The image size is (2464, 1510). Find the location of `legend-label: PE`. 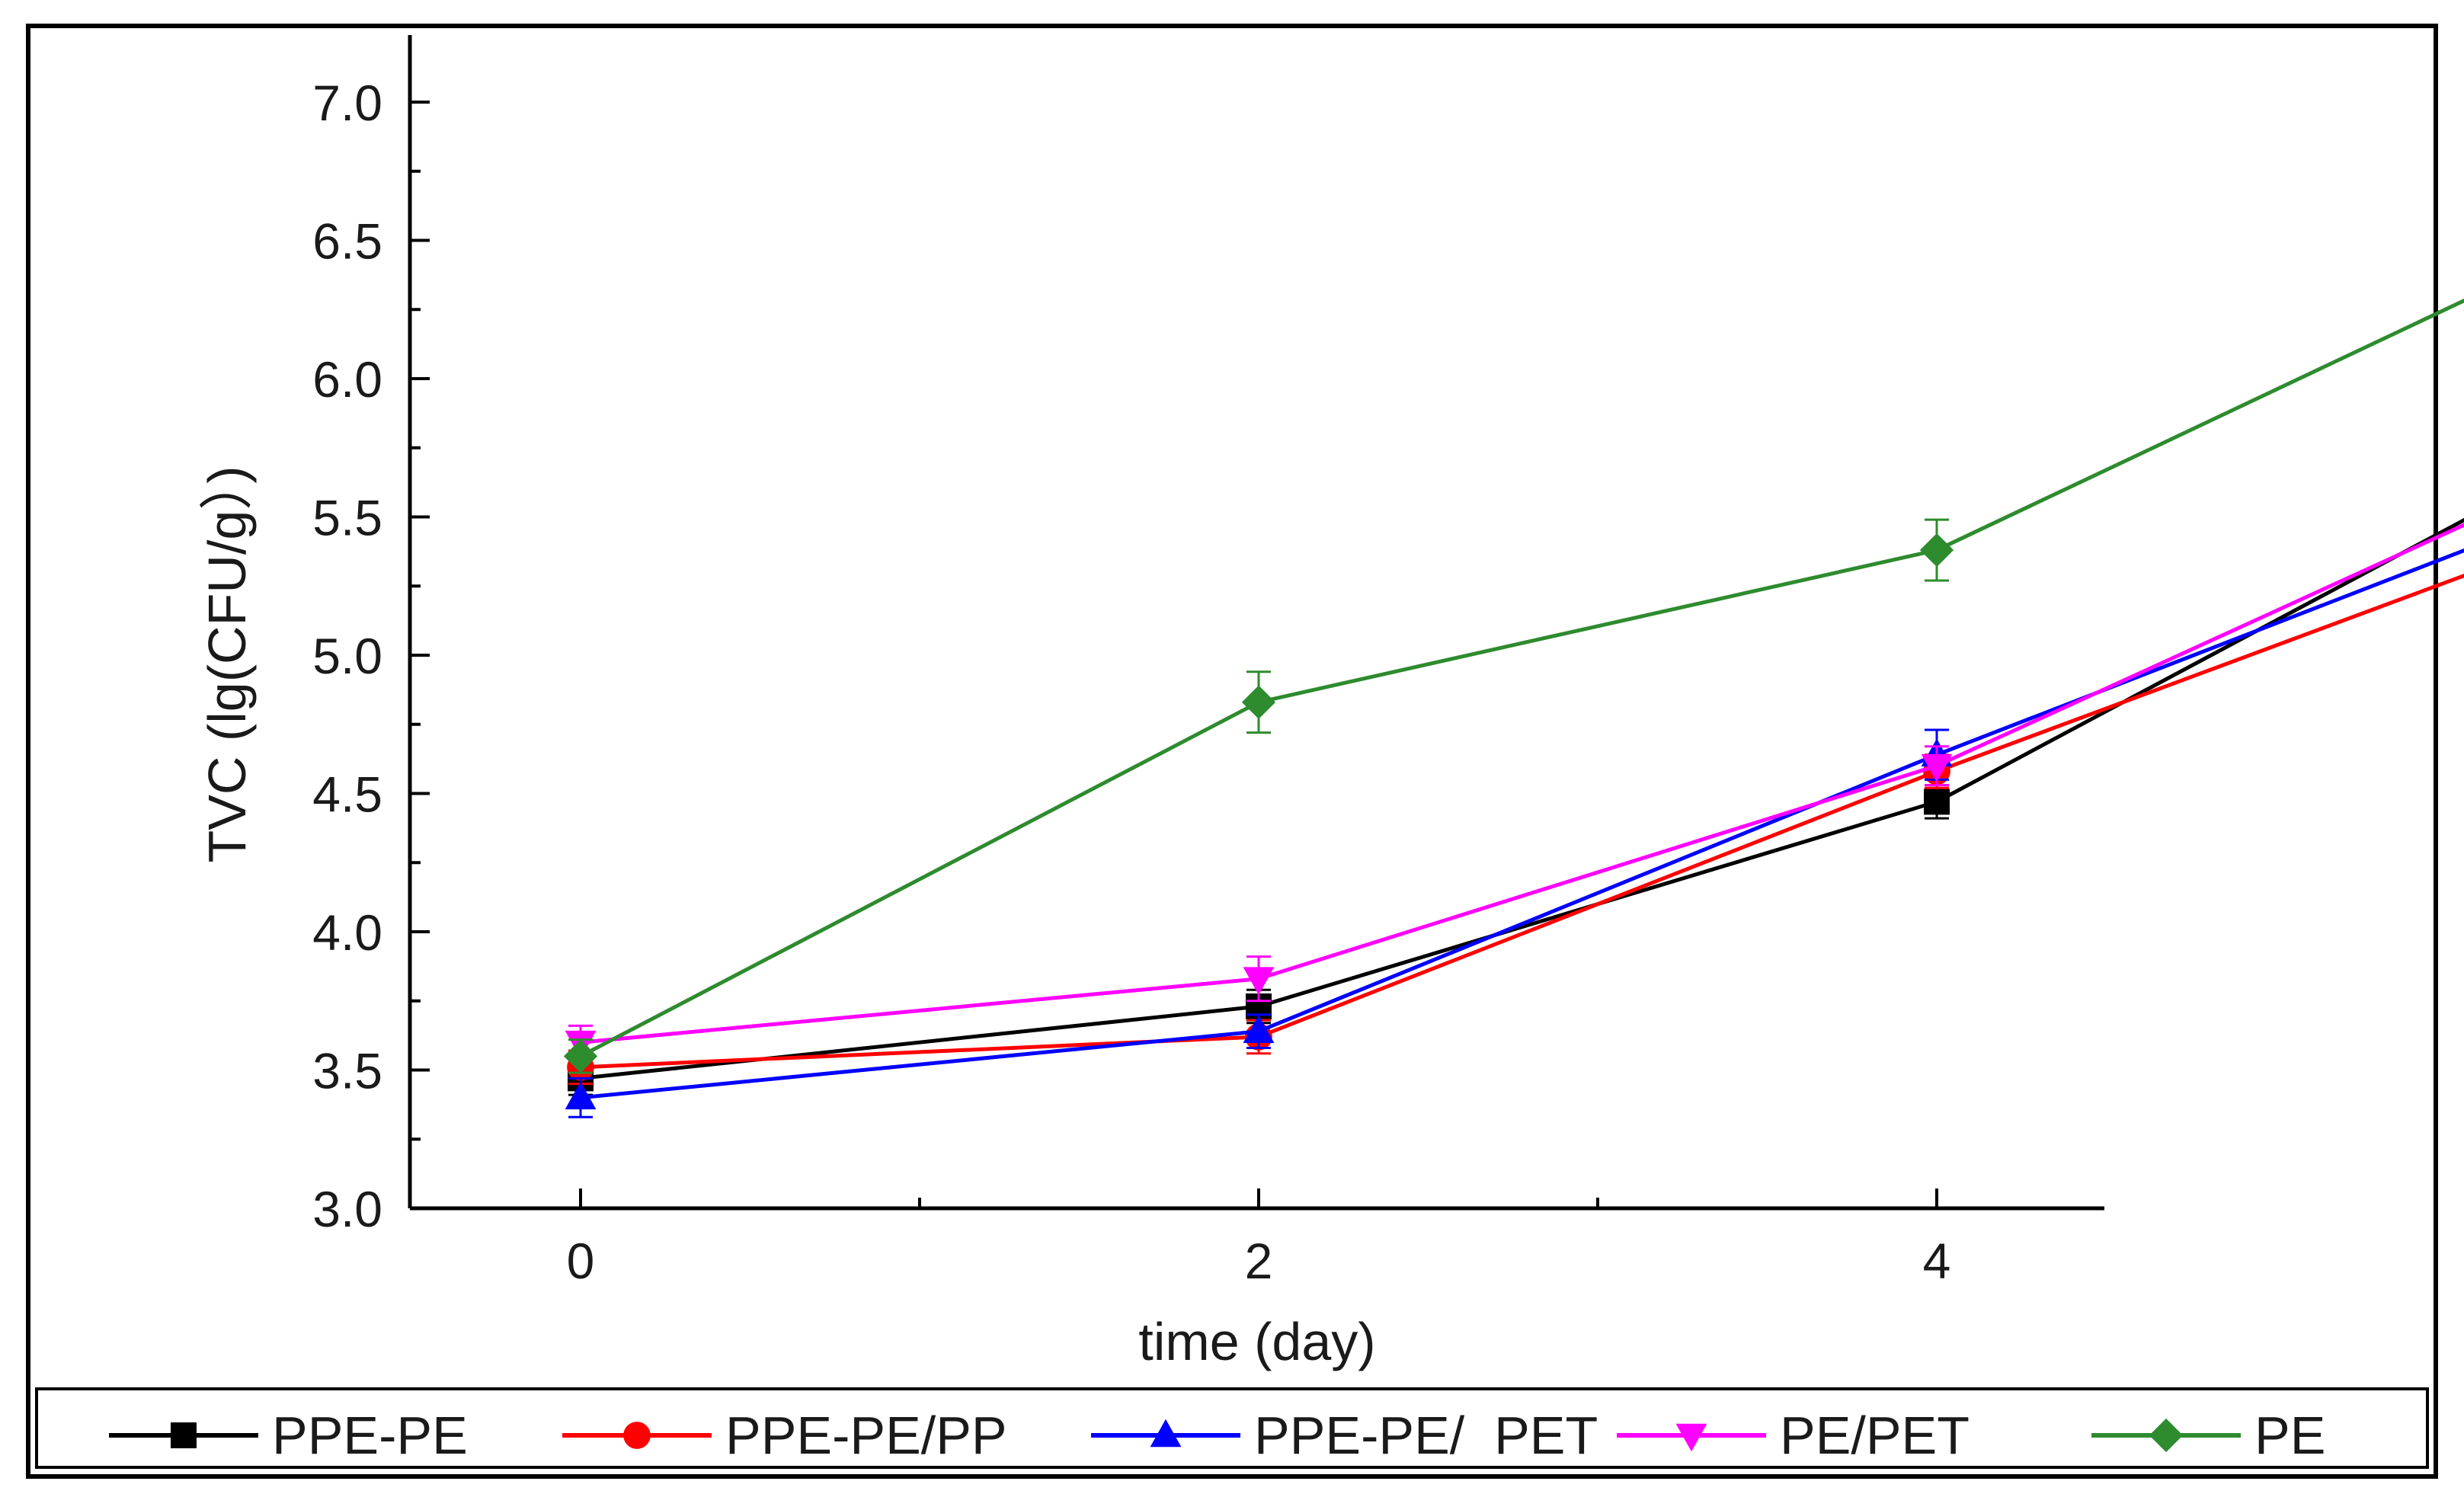

legend-label: PE is located at coordinates (2289, 1435).